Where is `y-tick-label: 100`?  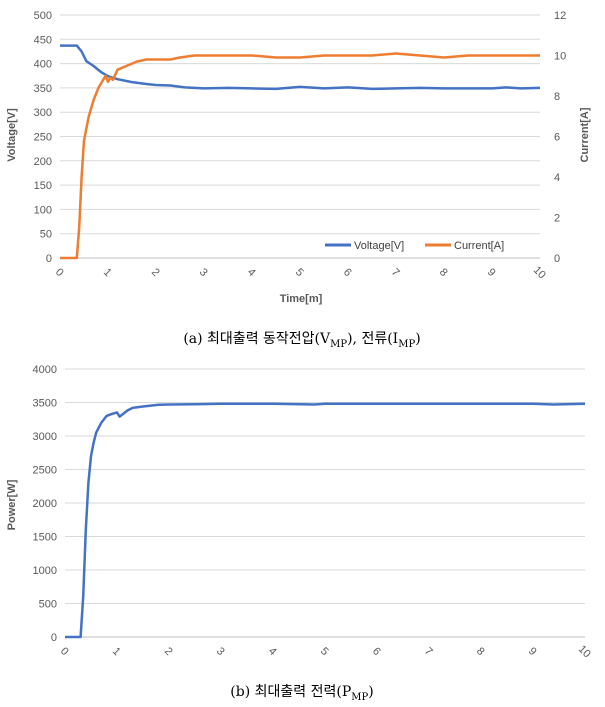 y-tick-label: 100 is located at coordinates (43, 210).